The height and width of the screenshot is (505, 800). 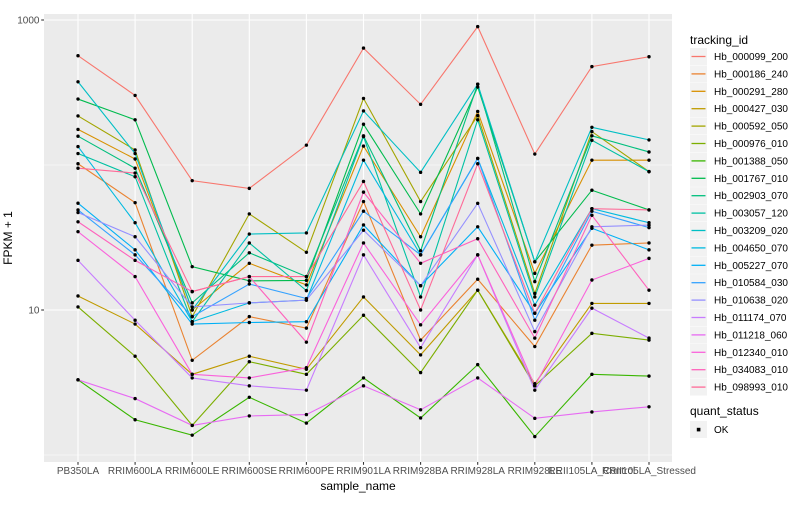 I want to click on legend-label: Hb_000291_280, so click(x=751, y=92).